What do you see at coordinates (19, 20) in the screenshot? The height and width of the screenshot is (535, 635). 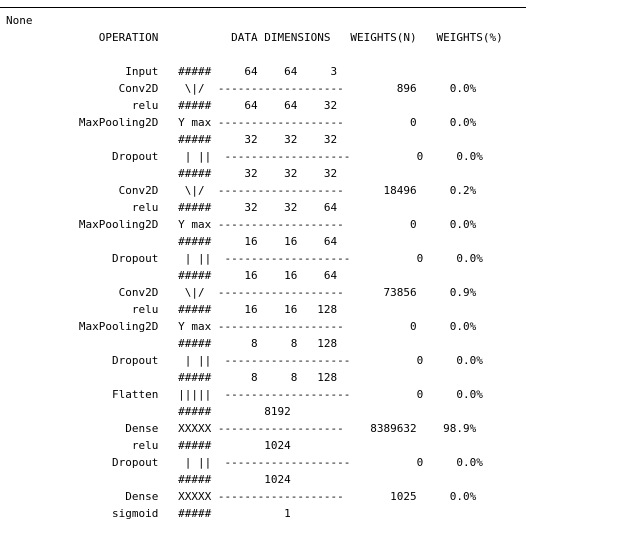 I see `none-output: None` at bounding box center [19, 20].